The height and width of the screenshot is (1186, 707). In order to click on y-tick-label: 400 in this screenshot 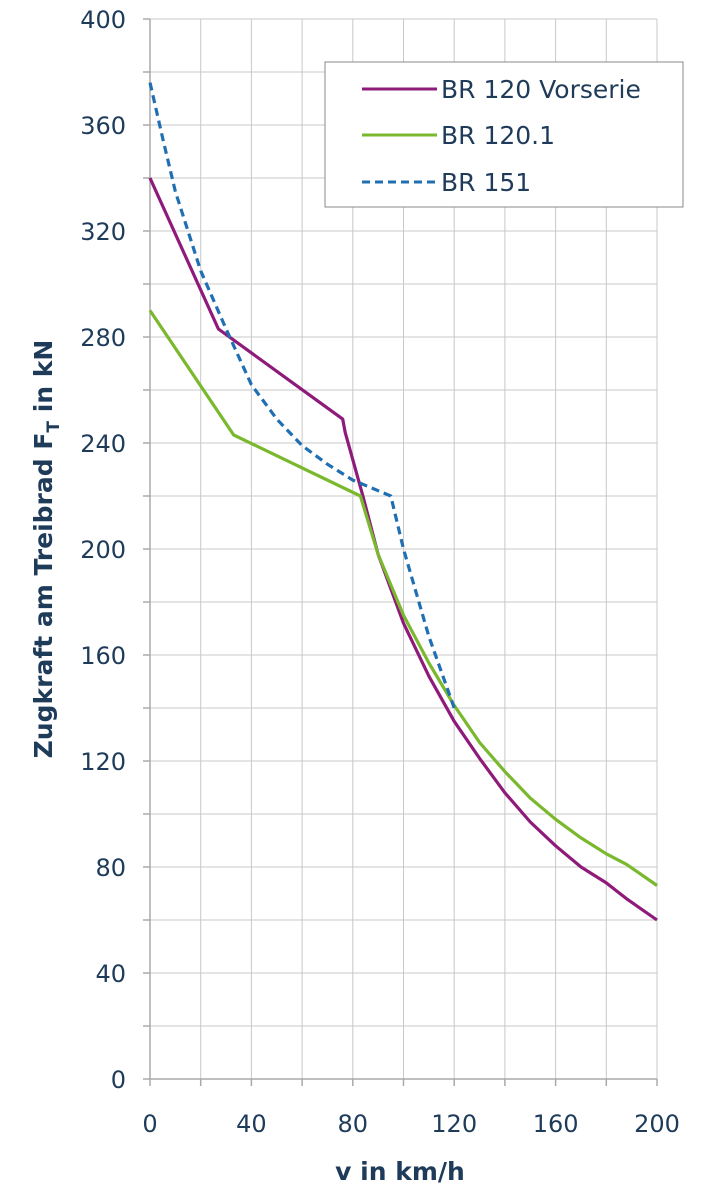, I will do `click(103, 20)`.